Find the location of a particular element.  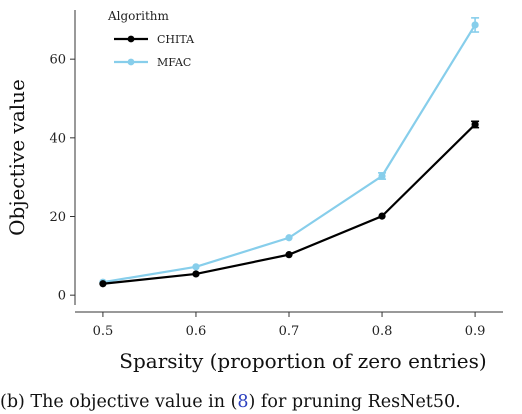

x-tick-label: 0.5 is located at coordinates (103, 331).